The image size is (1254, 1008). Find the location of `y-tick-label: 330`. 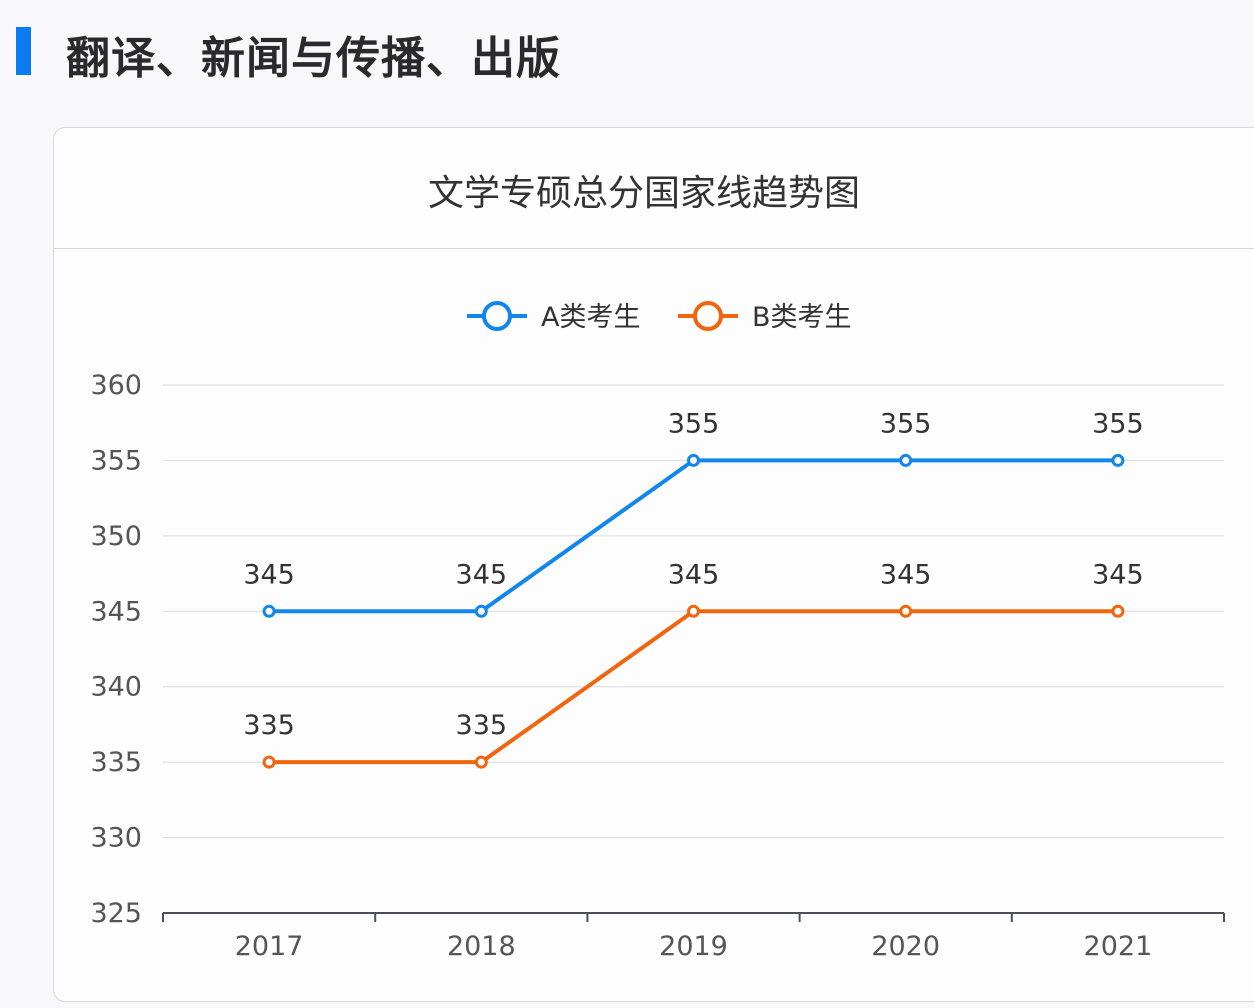

y-tick-label: 330 is located at coordinates (116, 838).